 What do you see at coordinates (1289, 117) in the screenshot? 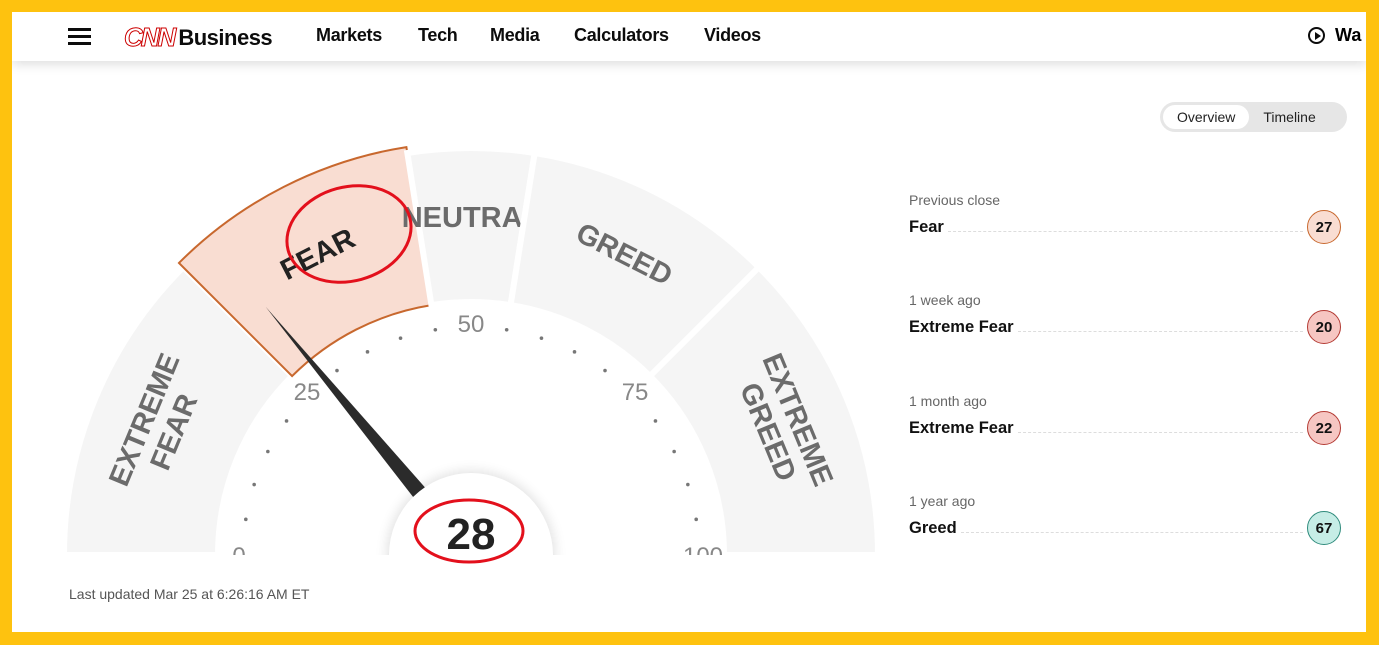
I see `tab-timeline: Timeline` at bounding box center [1289, 117].